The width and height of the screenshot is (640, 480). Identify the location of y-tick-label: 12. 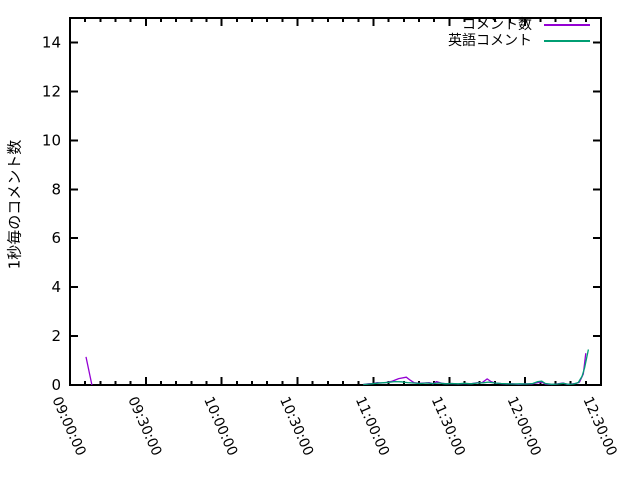
(51, 91).